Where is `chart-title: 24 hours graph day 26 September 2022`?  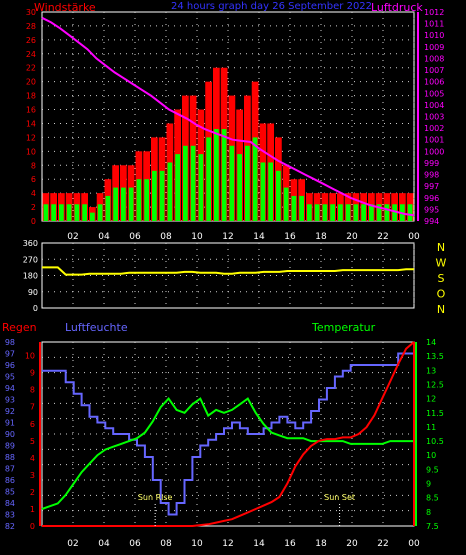 chart-title: 24 hours graph day 26 September 2022 is located at coordinates (272, 6).